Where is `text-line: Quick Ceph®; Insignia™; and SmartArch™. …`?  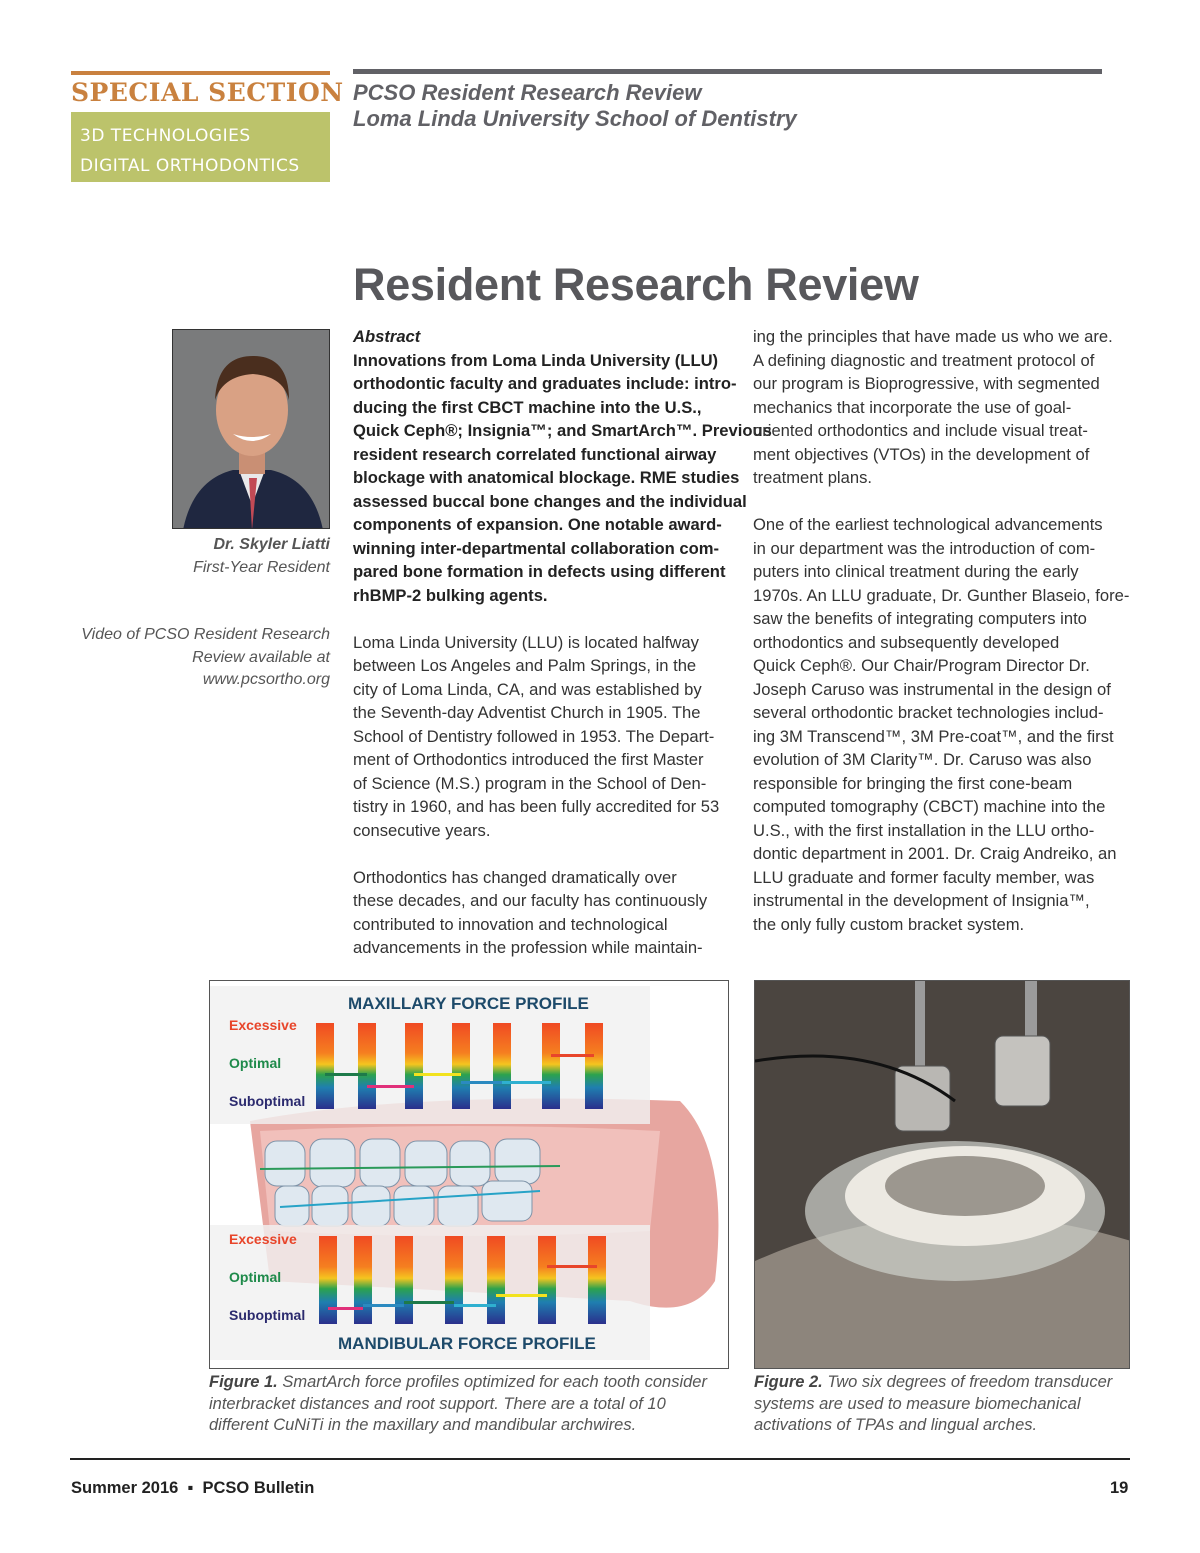 text-line: Quick Ceph®; Insignia™; and SmartArch™. … is located at coordinates (562, 430).